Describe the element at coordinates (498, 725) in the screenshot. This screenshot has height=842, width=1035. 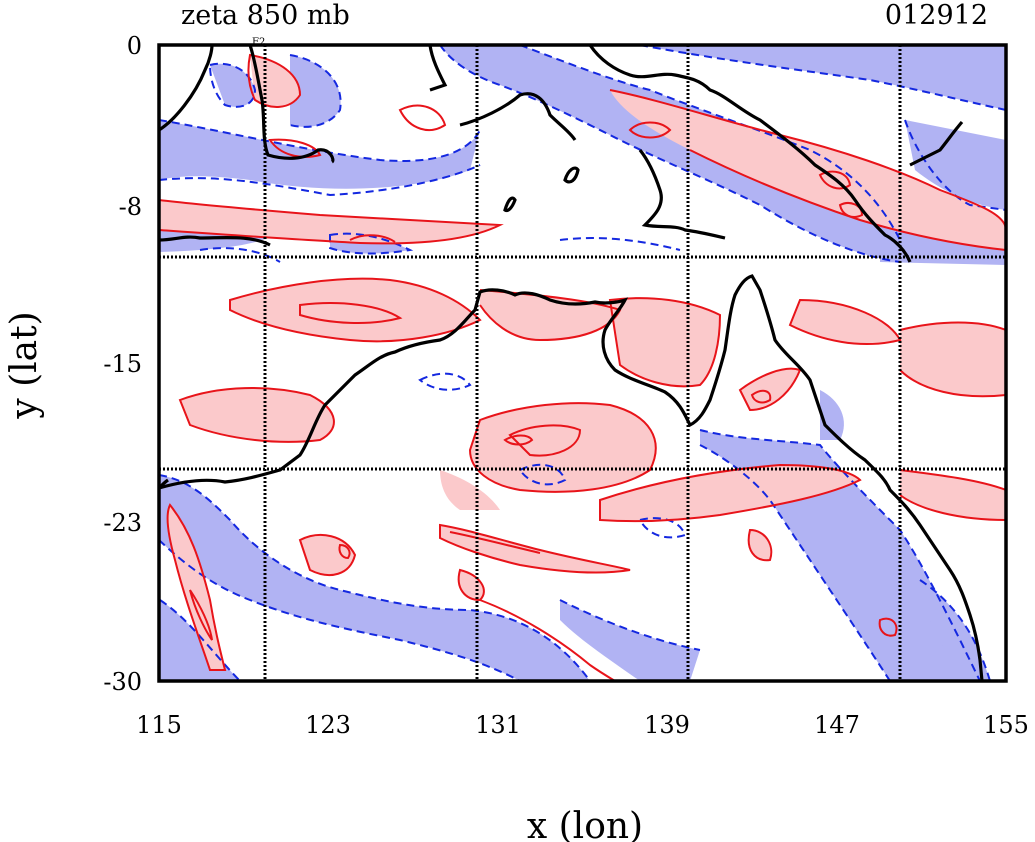
I see `x-tick-label: 131` at that location.